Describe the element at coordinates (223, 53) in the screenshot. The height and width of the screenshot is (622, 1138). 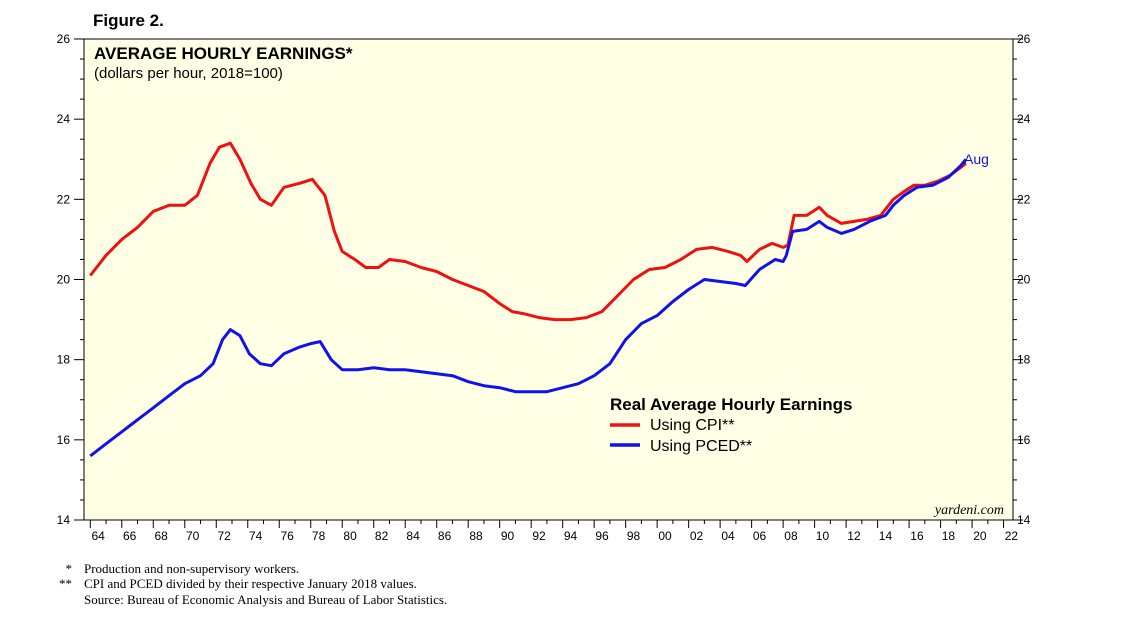
I see `chart-title: AVERAGE HOURLY EARNINGS*` at that location.